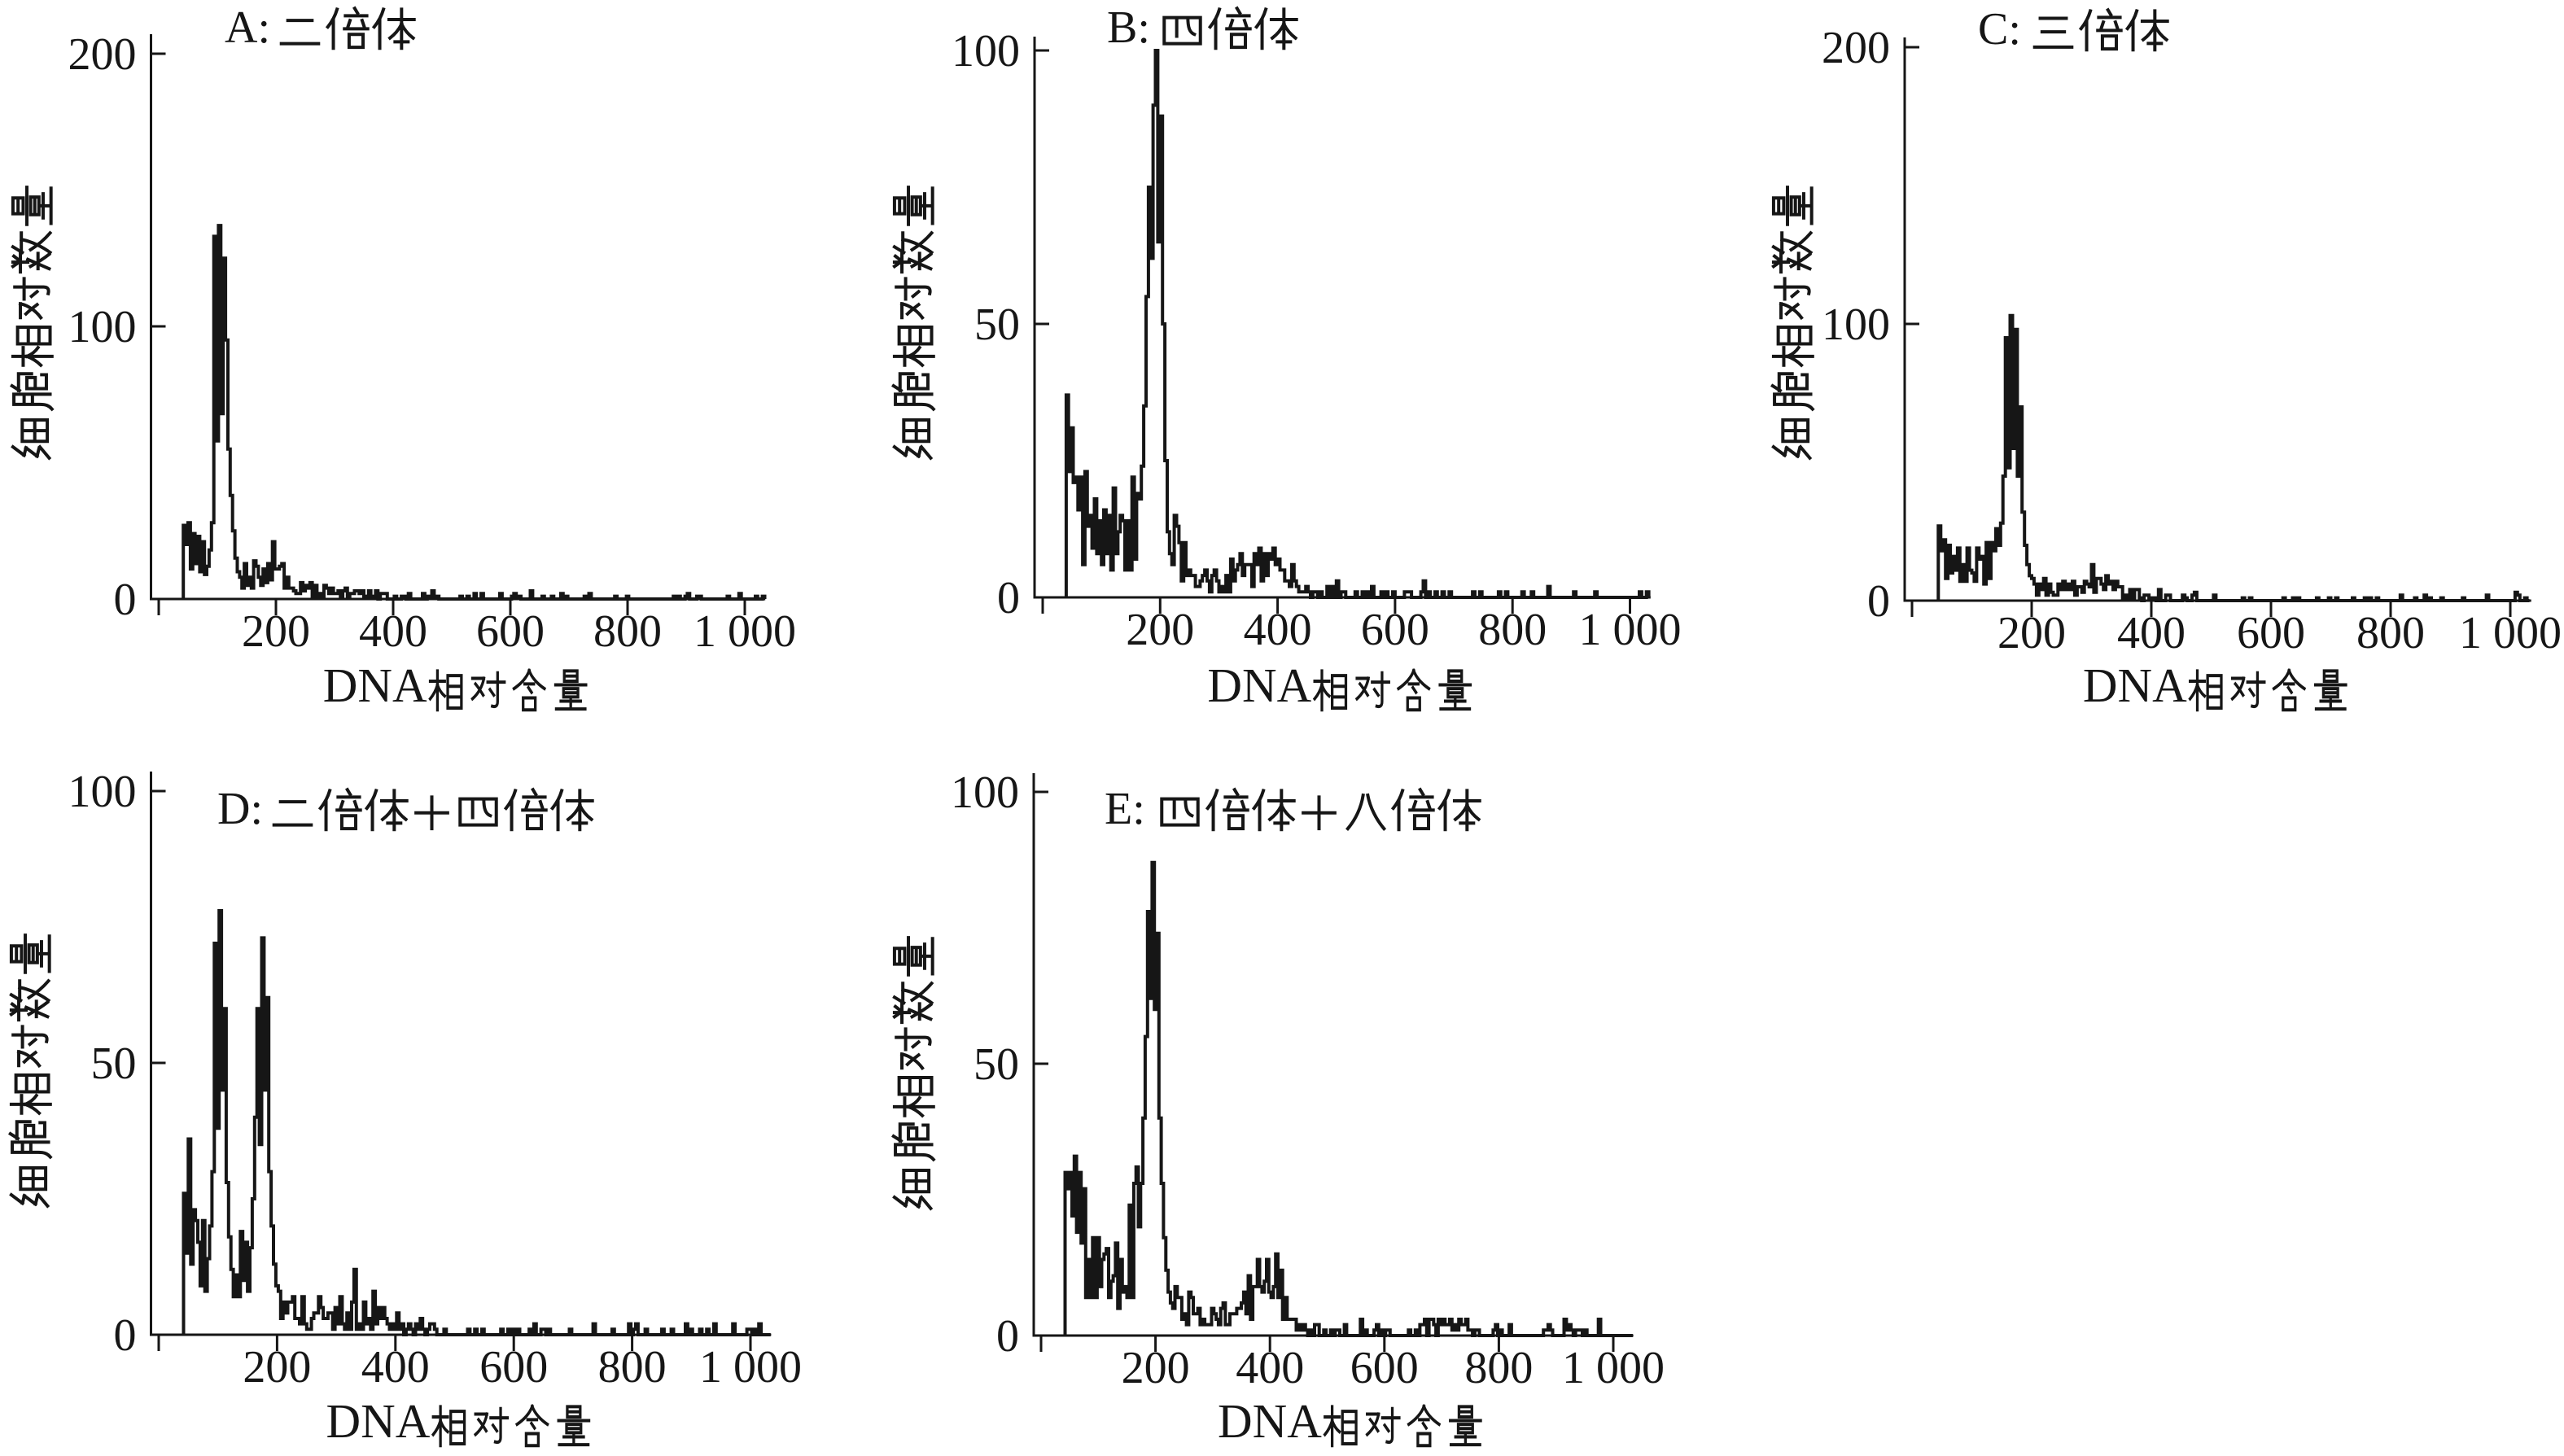 The width and height of the screenshot is (2564, 1456). I want to click on svg-text: A:, so click(247, 27).